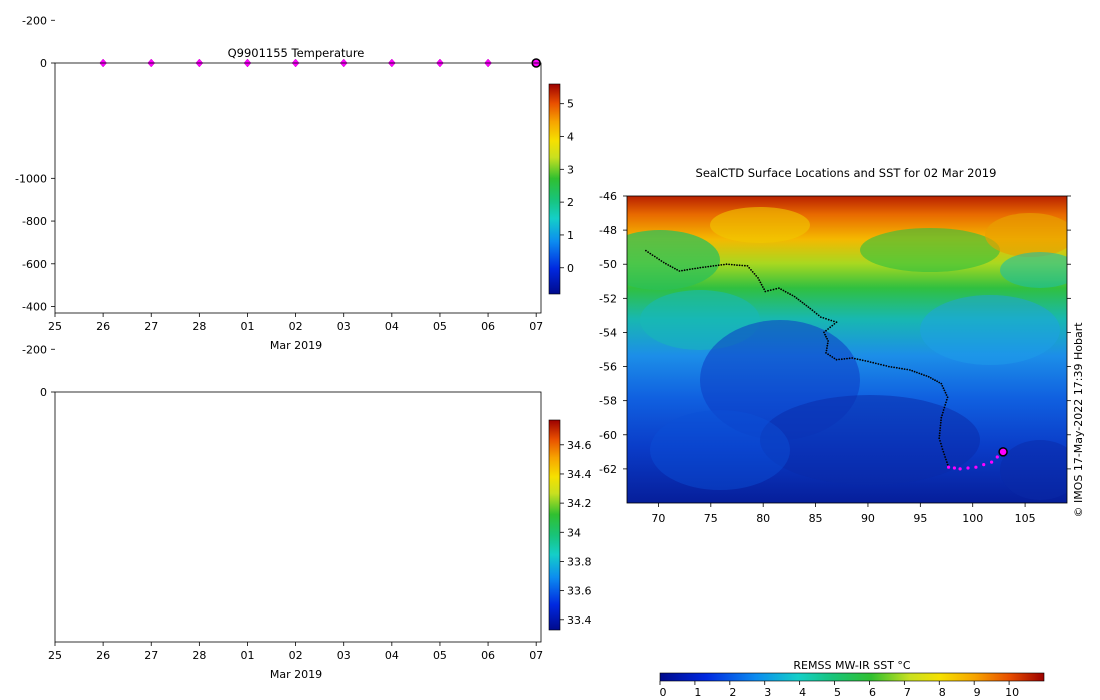 The height and width of the screenshot is (700, 1100). What do you see at coordinates (567, 186) in the screenshot?
I see `temperature-colorbar-ticks: 0 1 2 3 4 5` at bounding box center [567, 186].